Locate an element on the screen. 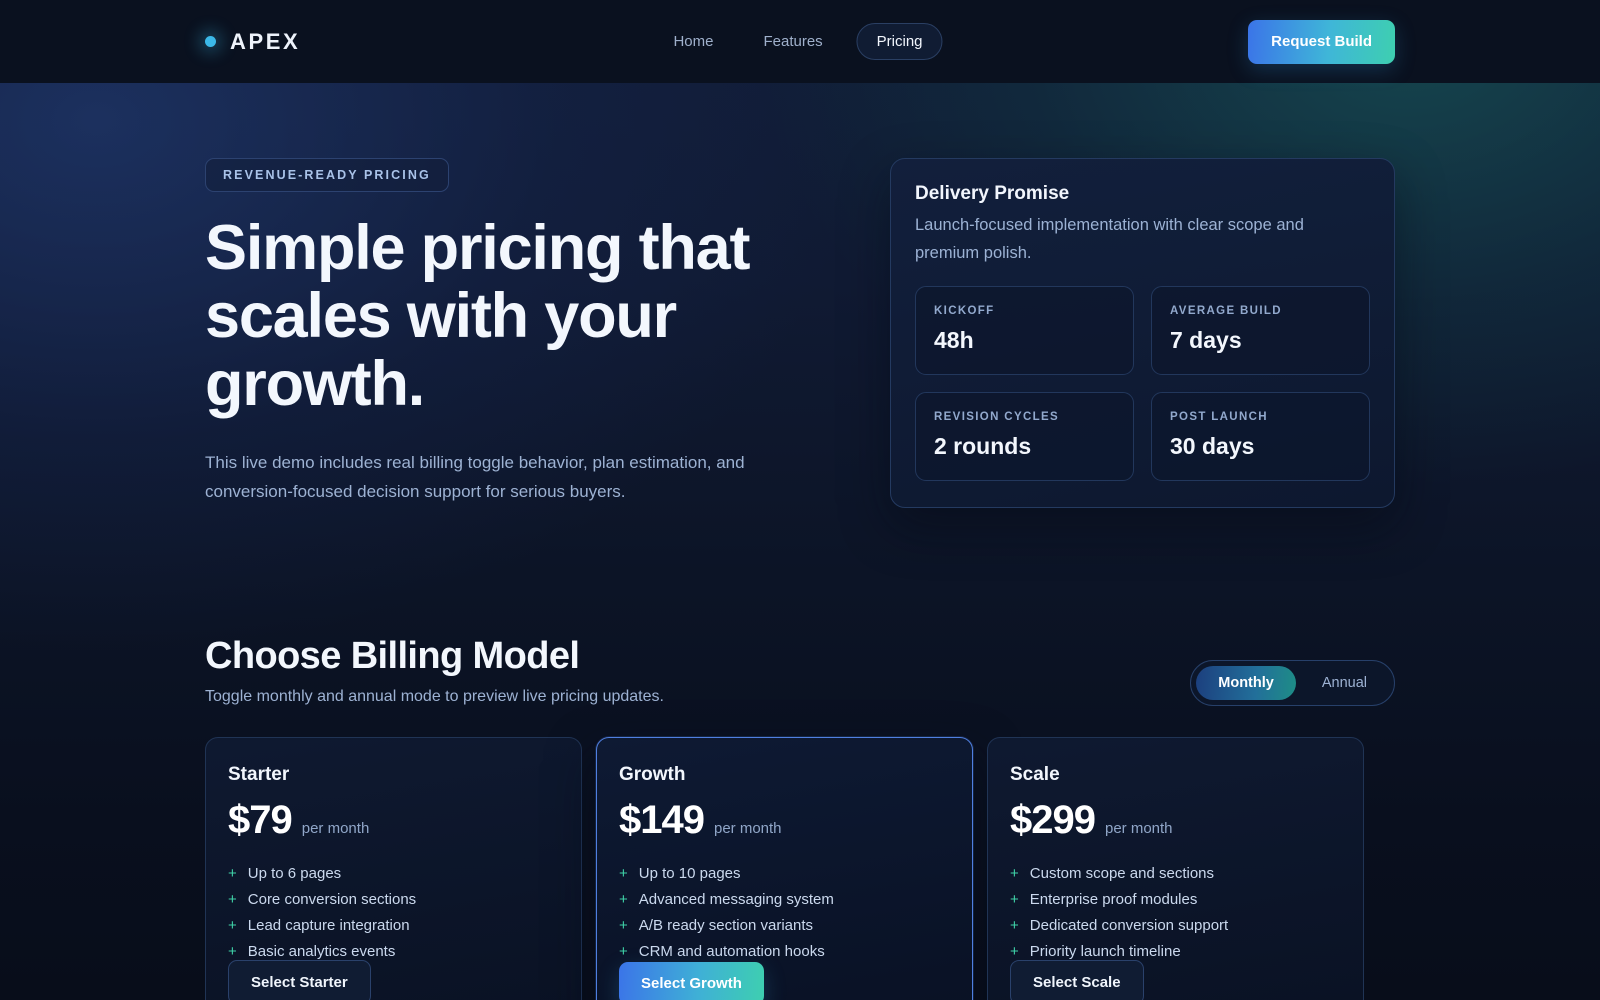  top-navbar: APEX Home Features Pricing Request Build is located at coordinates (800, 41).